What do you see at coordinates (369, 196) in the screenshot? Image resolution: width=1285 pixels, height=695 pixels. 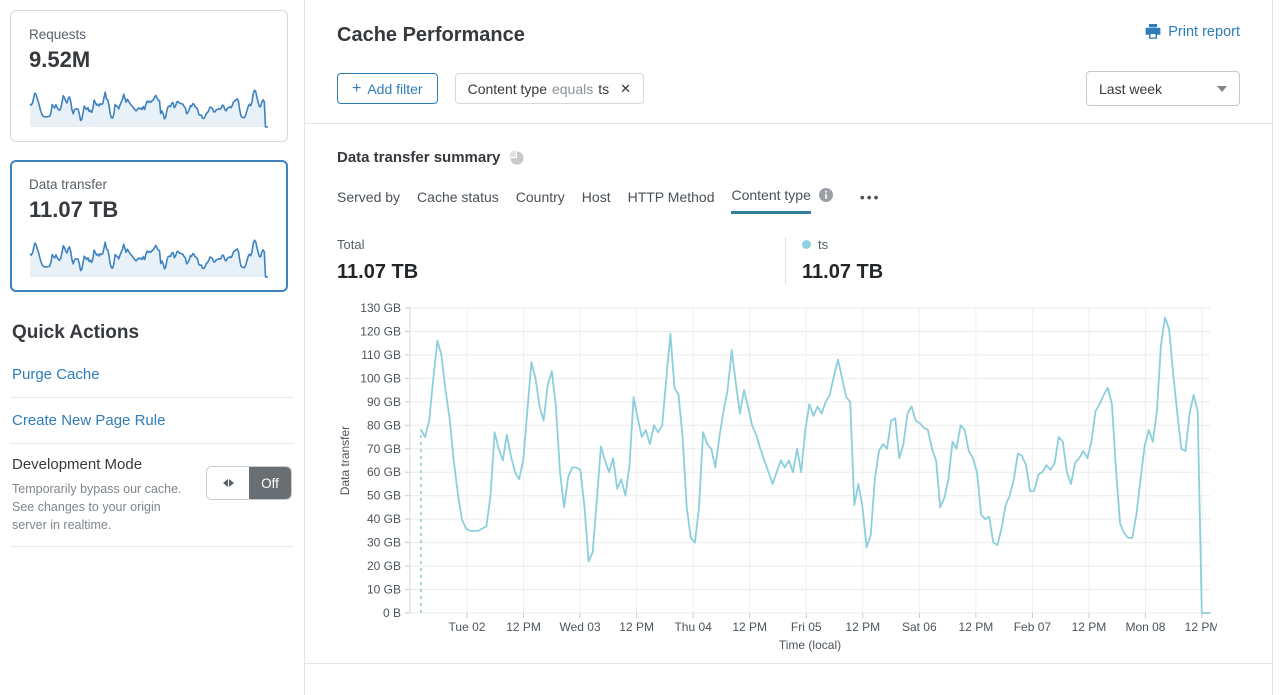 I see `tab-served-by: Served by` at bounding box center [369, 196].